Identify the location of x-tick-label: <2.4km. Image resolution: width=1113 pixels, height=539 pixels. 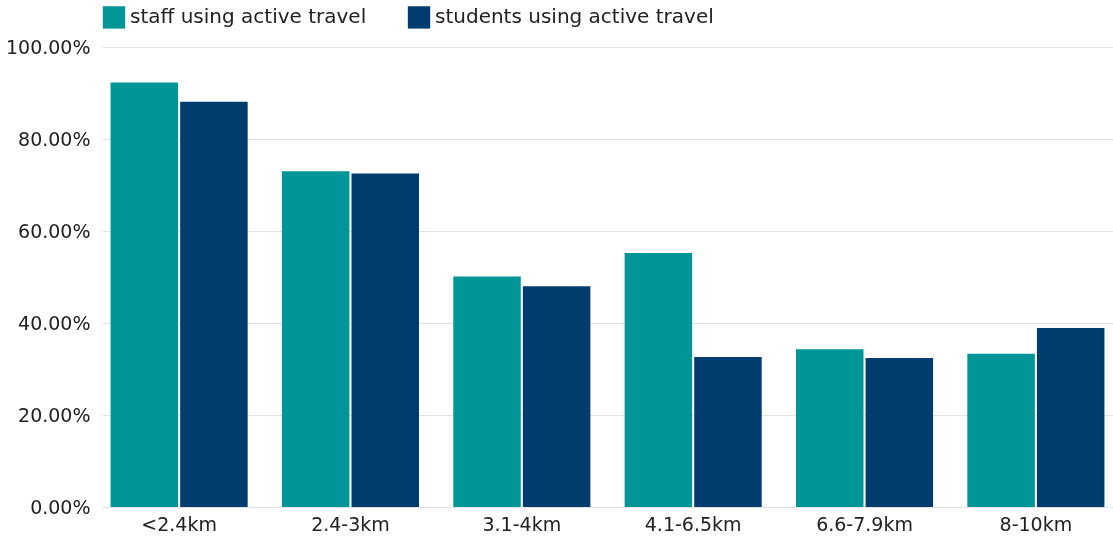
(179, 523).